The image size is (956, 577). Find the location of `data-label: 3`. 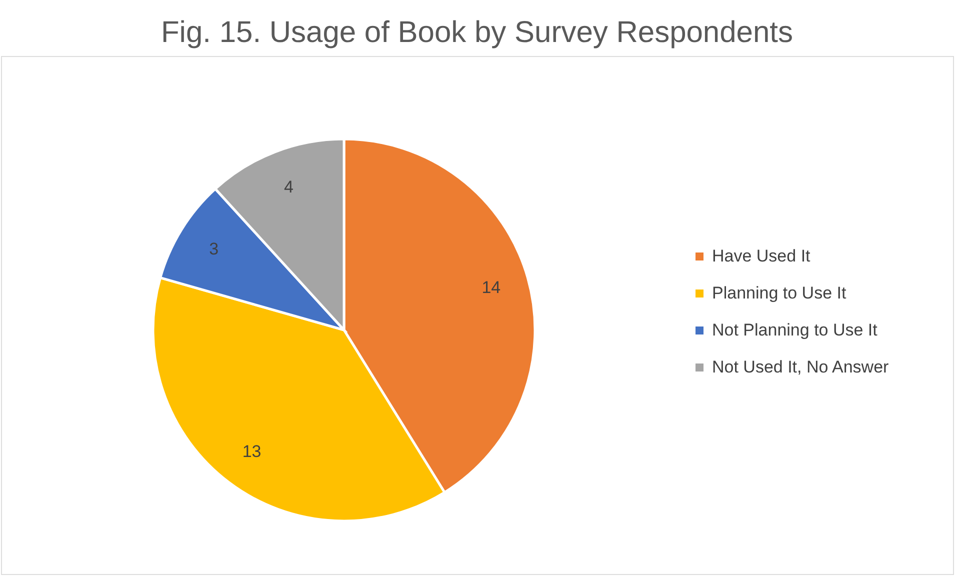

data-label: 3 is located at coordinates (214, 248).